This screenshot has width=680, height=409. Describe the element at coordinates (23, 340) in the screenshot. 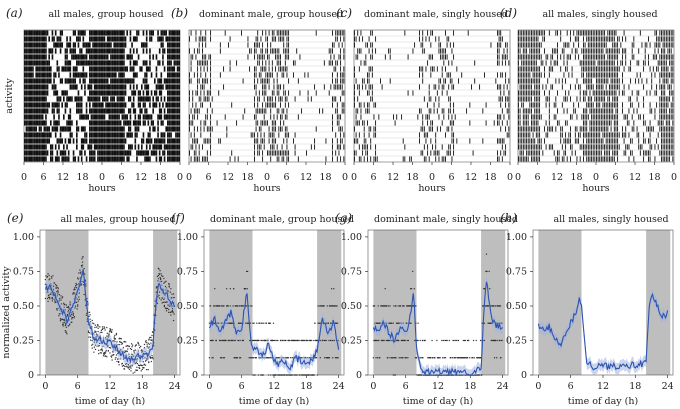

I see `y-tick-label: 0.25` at that location.